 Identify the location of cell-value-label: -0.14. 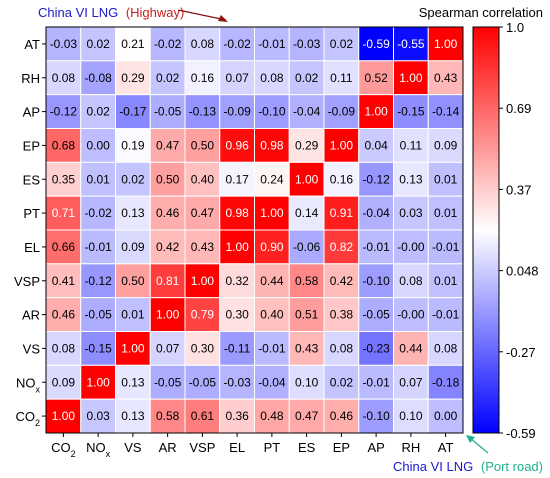
(446, 112).